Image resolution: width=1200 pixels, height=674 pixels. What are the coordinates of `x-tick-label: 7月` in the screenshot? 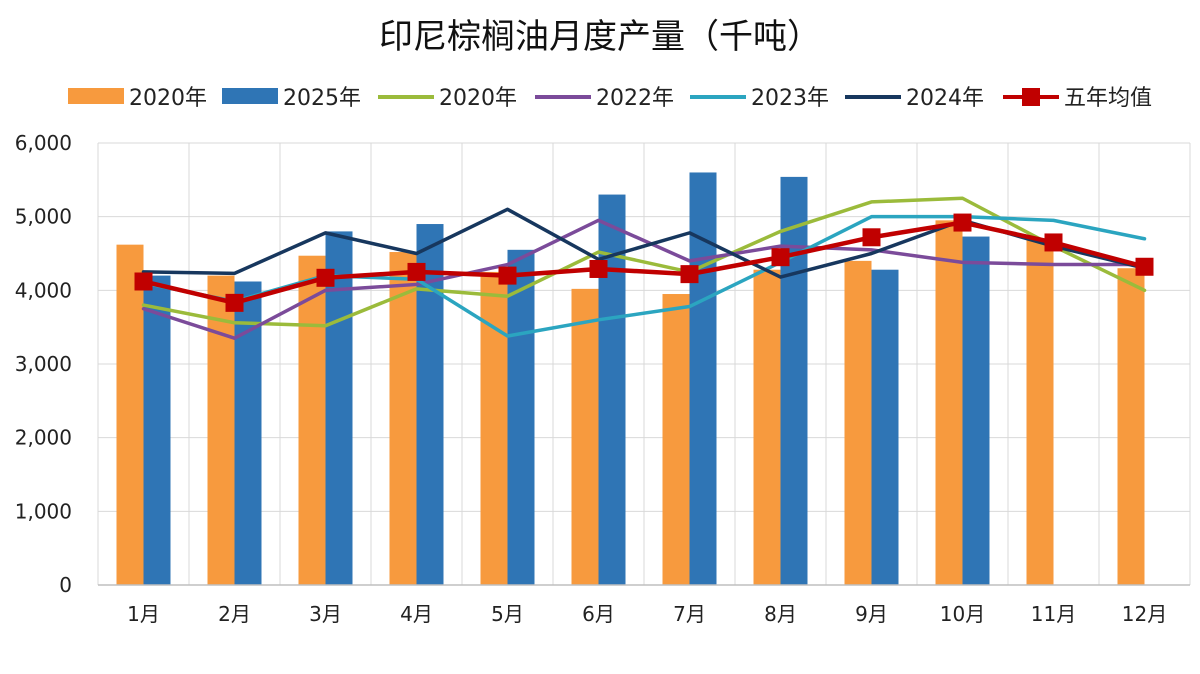 It's located at (689, 614).